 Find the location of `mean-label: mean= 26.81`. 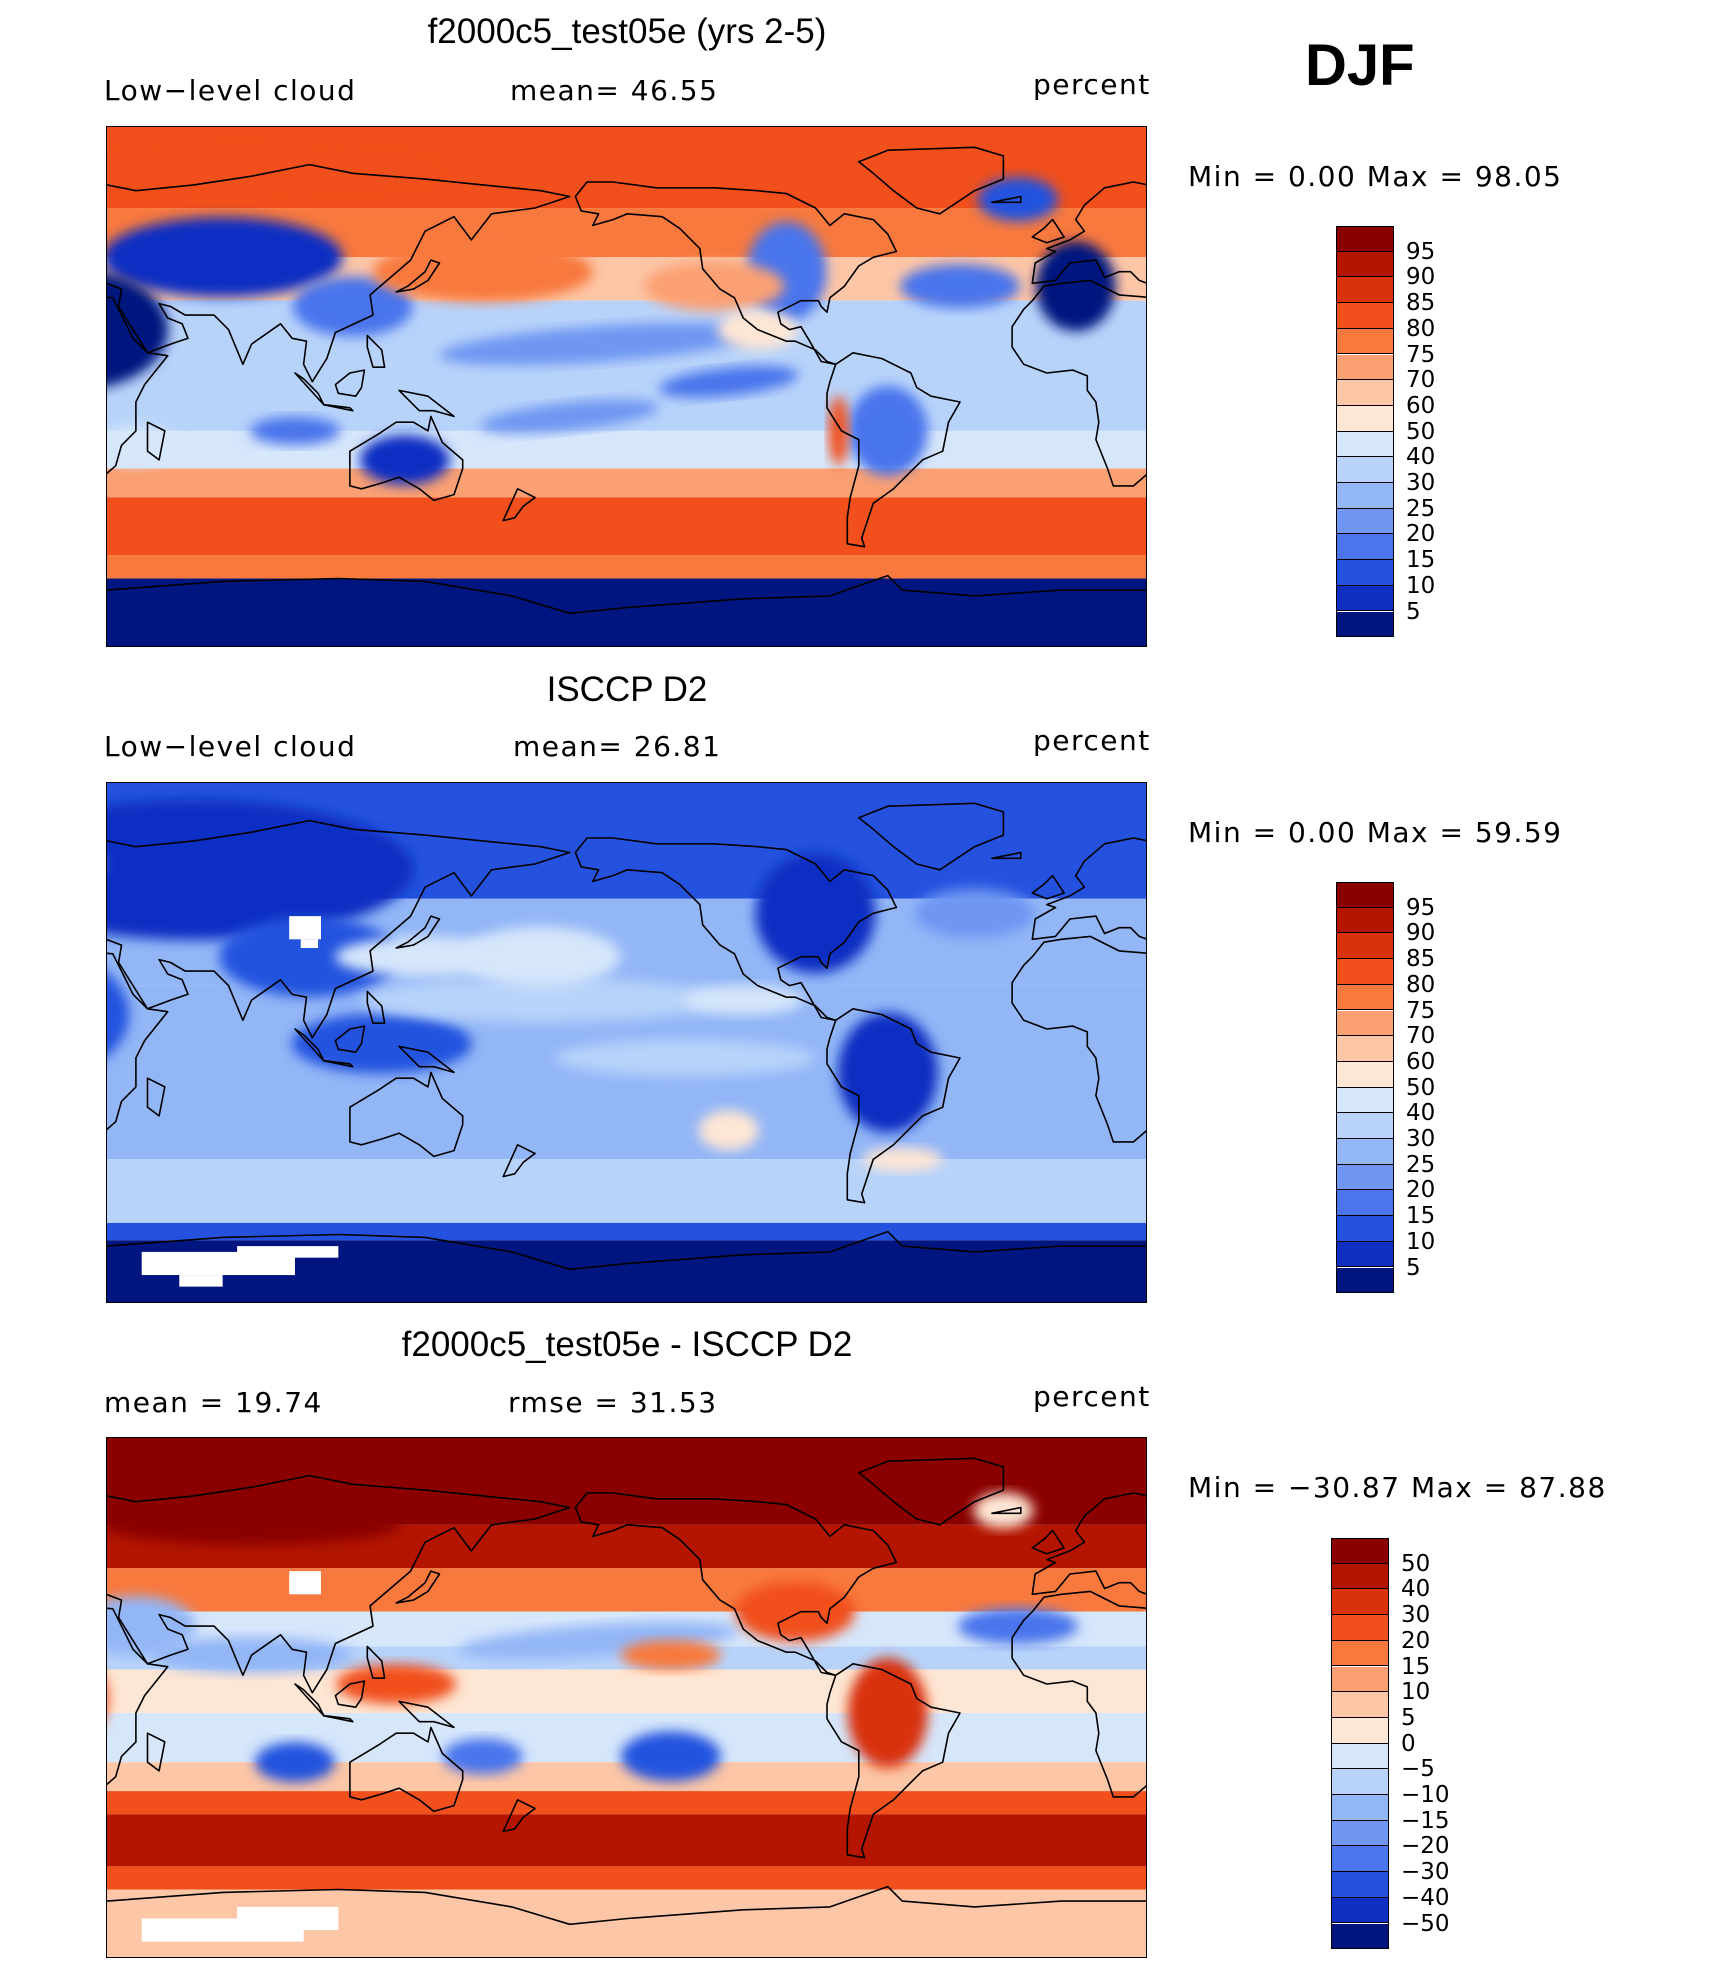

mean-label: mean= 26.81 is located at coordinates (617, 746).